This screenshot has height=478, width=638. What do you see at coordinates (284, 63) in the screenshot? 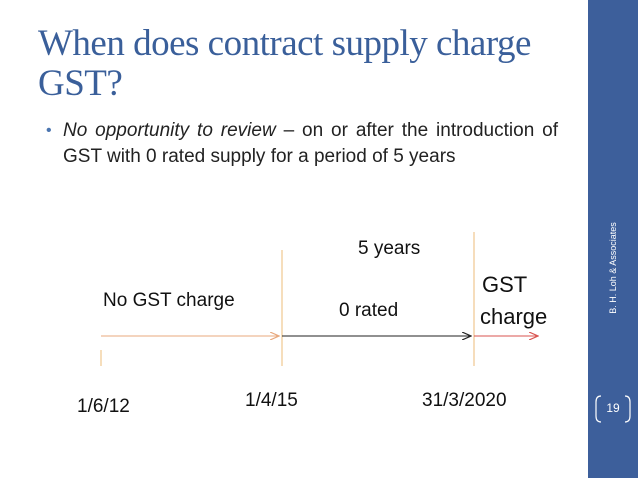
I see `slide-title: When does contract supply charge GST?` at bounding box center [284, 63].